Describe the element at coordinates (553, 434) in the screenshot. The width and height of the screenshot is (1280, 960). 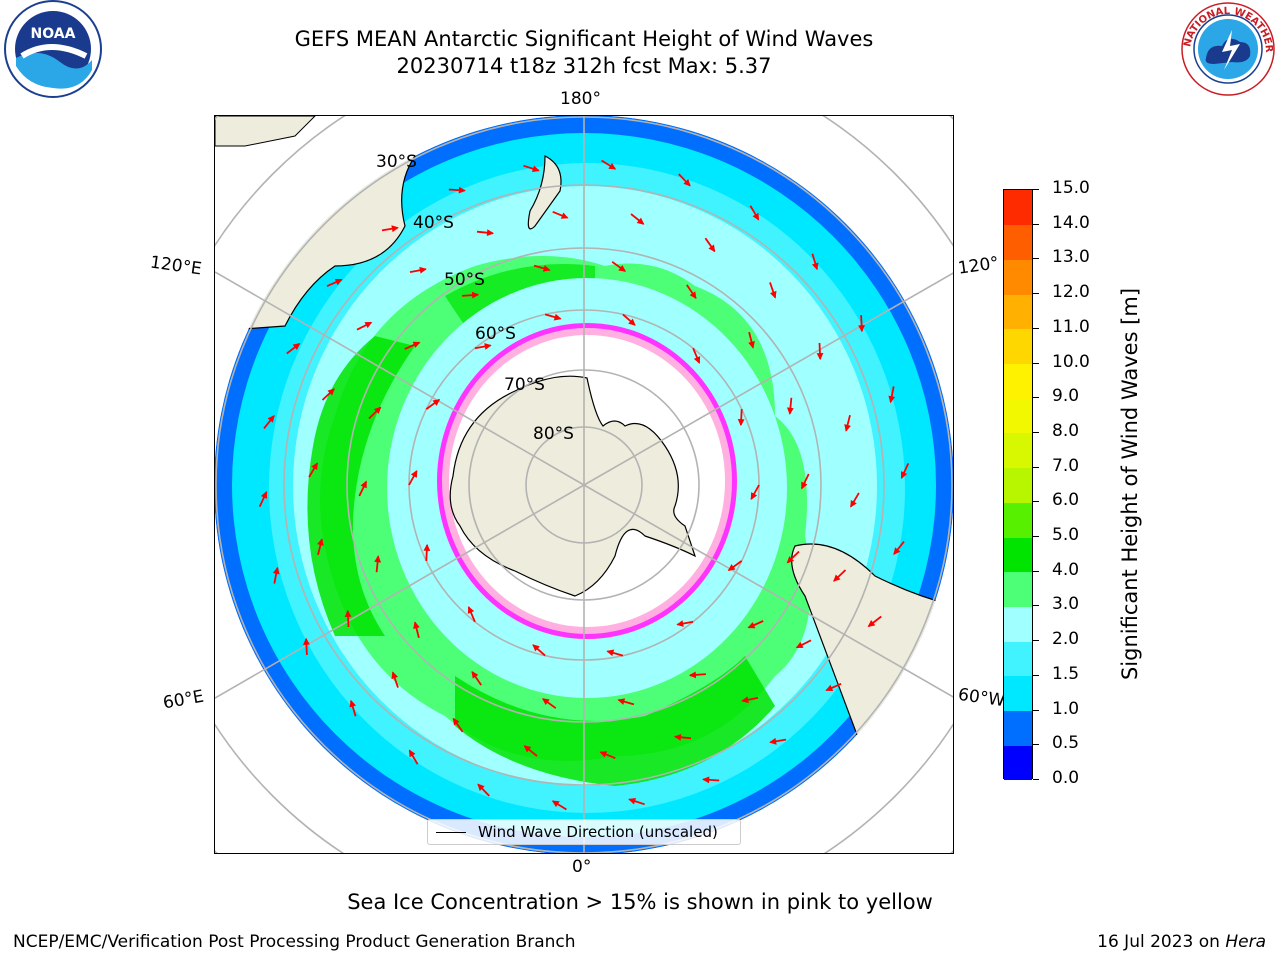
I see `lat-label-80s: 80°S` at that location.